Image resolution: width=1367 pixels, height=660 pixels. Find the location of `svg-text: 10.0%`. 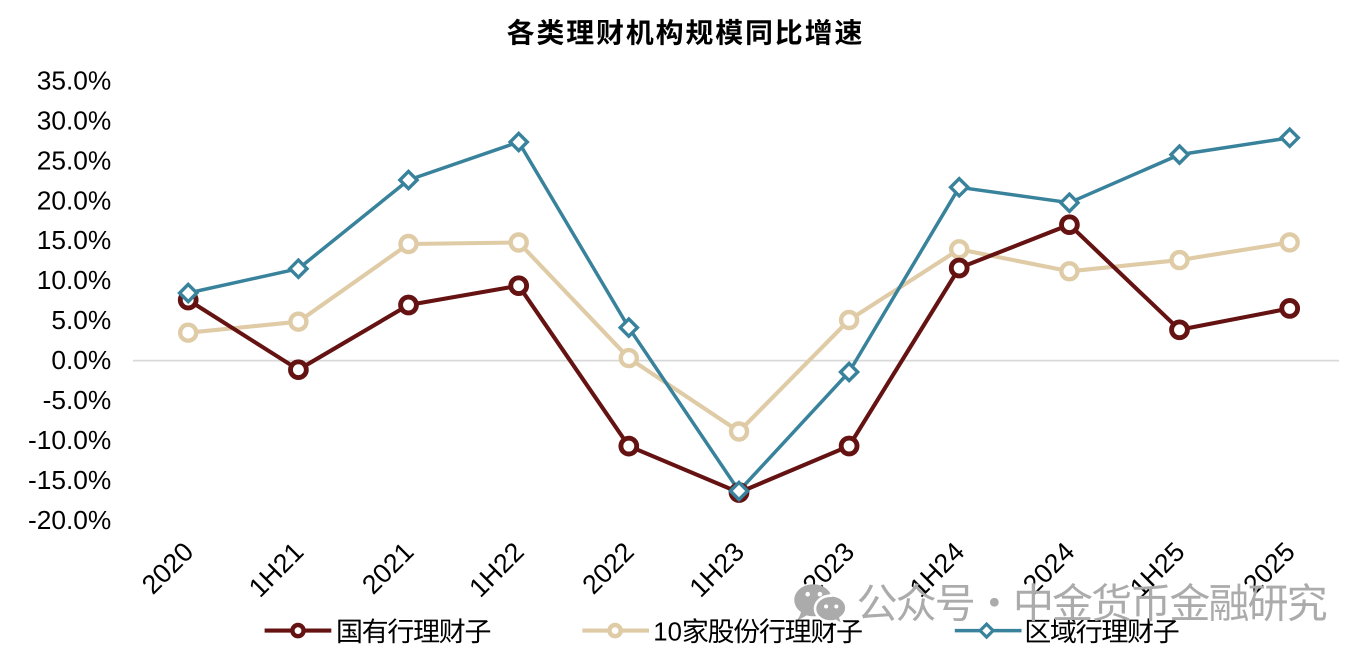

svg-text: 10.0% is located at coordinates (74, 280).